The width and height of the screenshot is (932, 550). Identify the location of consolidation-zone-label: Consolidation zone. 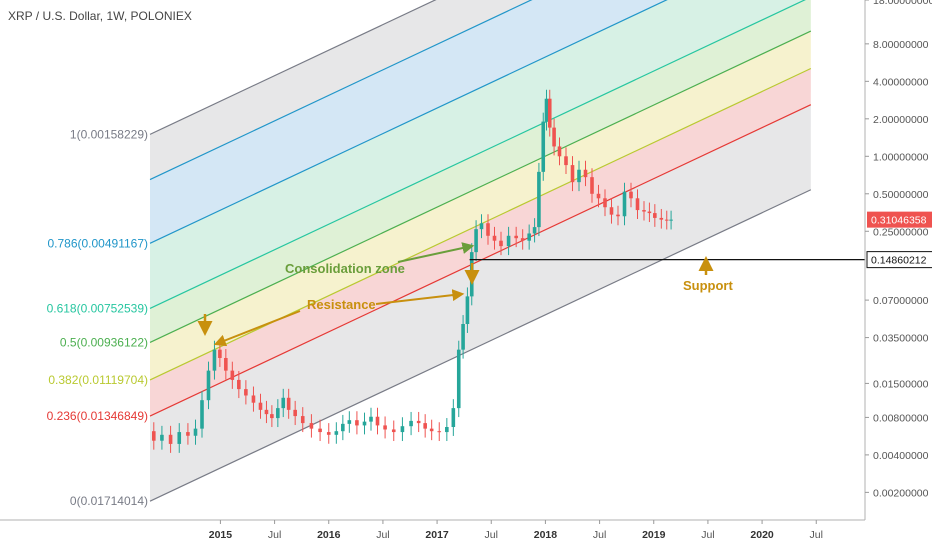
(345, 268).